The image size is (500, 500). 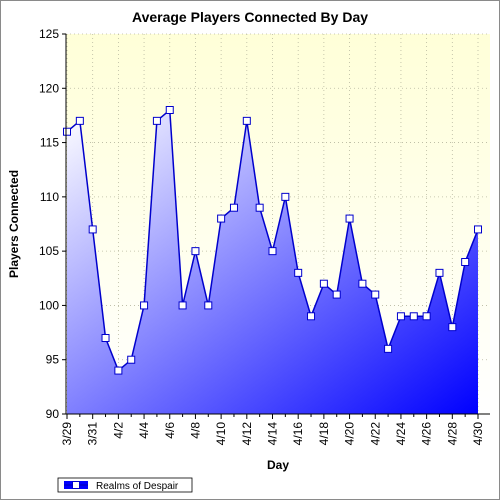 I want to click on x-tick-label: 4/6, so click(x=170, y=430).